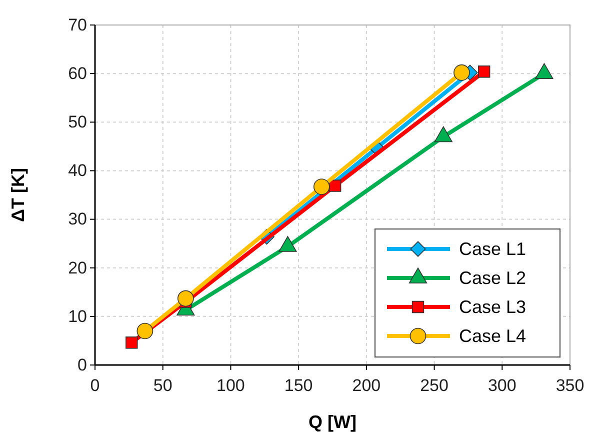 This screenshot has width=590, height=434. What do you see at coordinates (332, 422) in the screenshot?
I see `x-axis-title: Q [W]` at bounding box center [332, 422].